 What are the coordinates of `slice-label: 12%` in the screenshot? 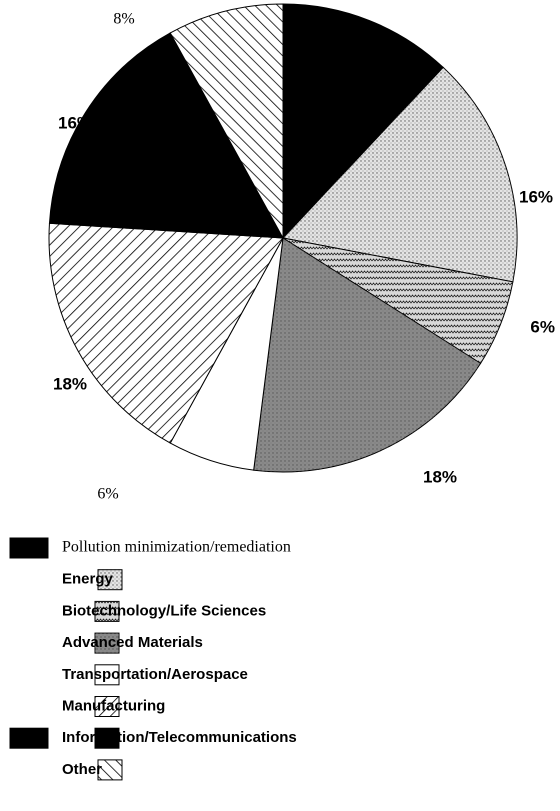 It's located at (306, 26).